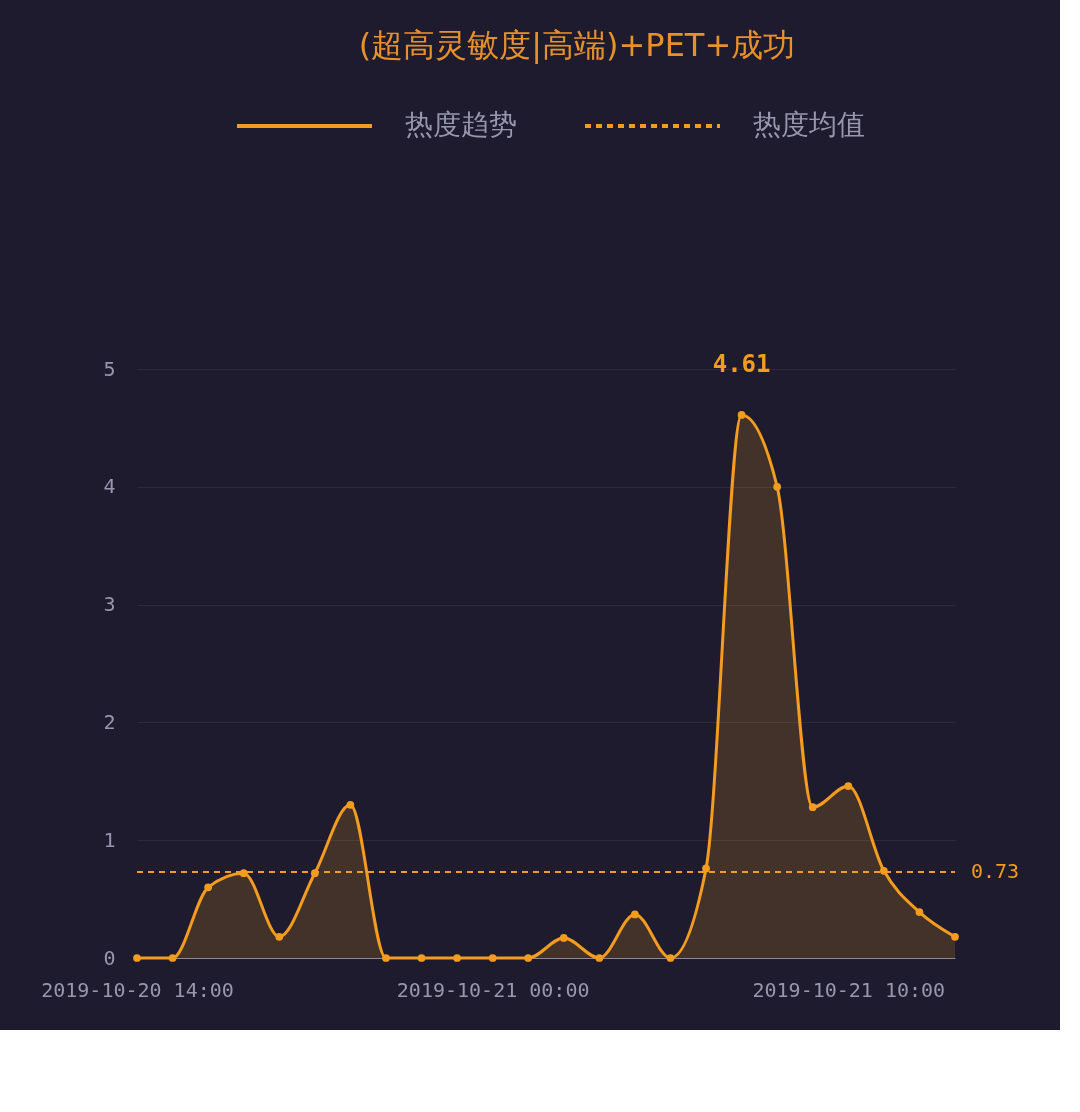 This screenshot has width=1080, height=1112. I want to click on y-tick-label: 5, so click(109, 368).